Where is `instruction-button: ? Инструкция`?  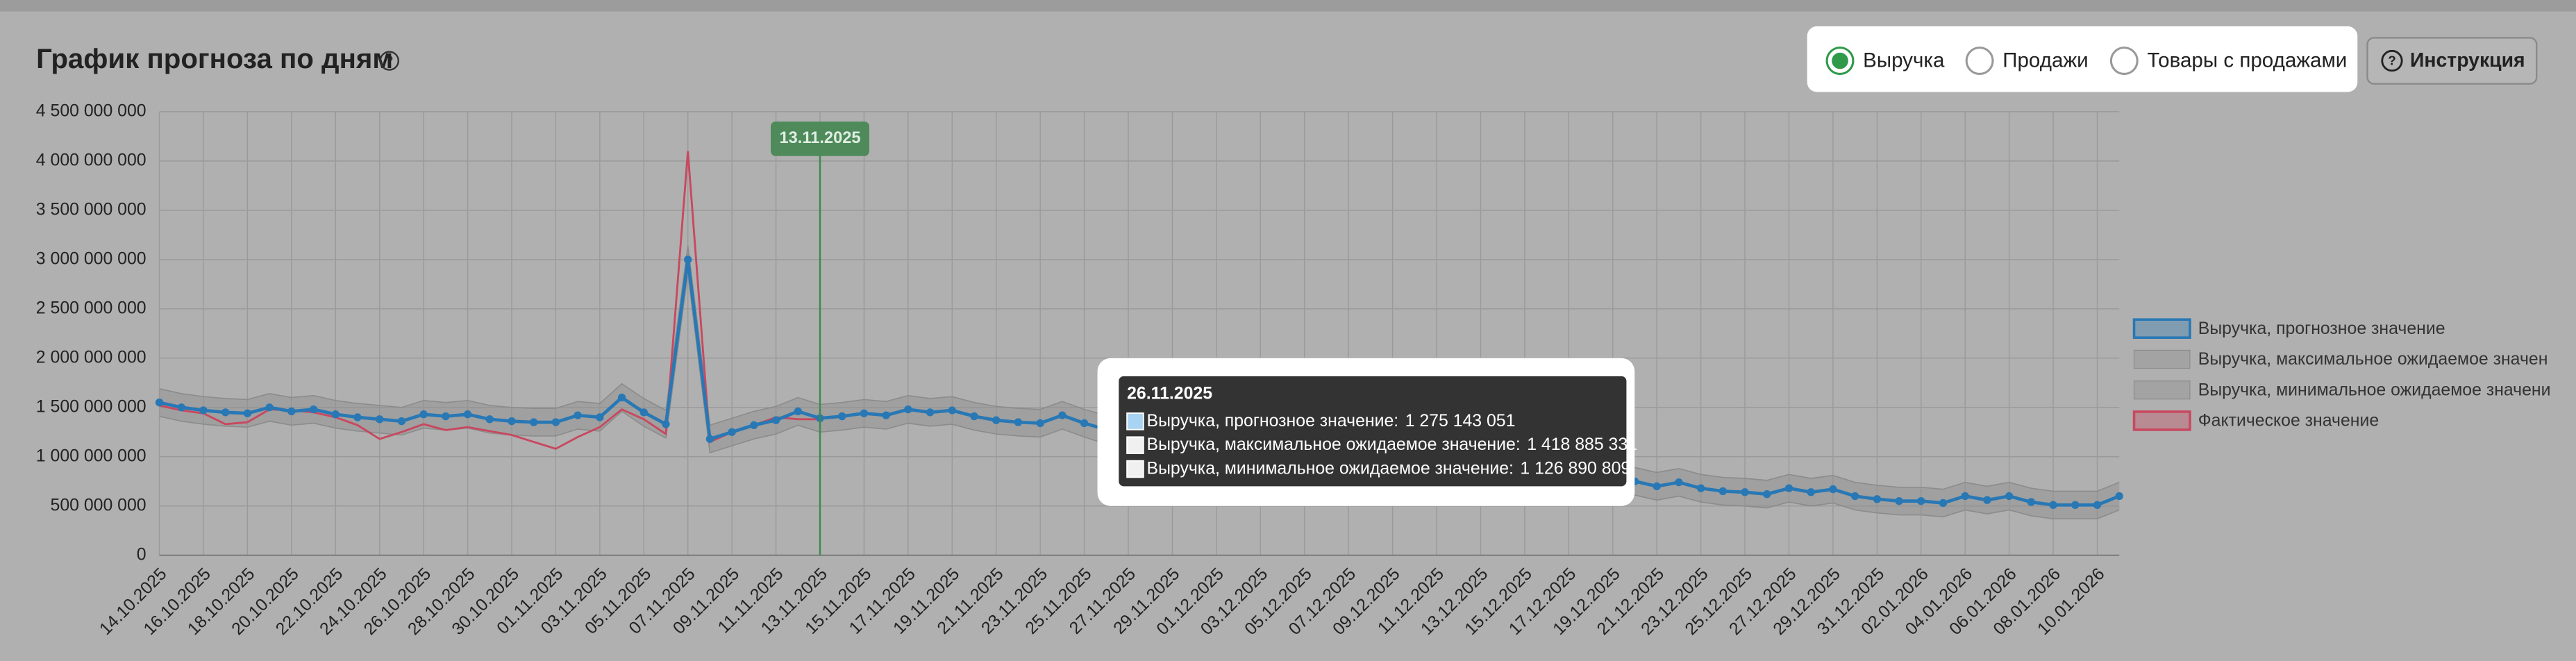 instruction-button: ? Инструкция is located at coordinates (2452, 61).